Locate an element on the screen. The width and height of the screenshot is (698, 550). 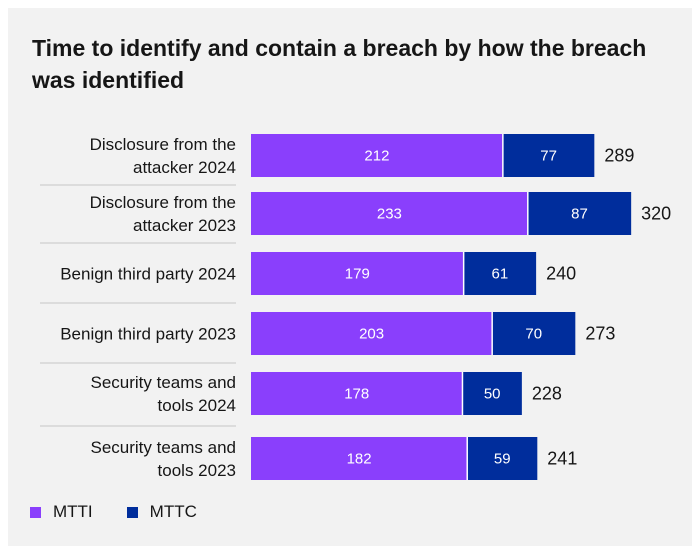
data-label-mtti: 182 is located at coordinates (359, 459).